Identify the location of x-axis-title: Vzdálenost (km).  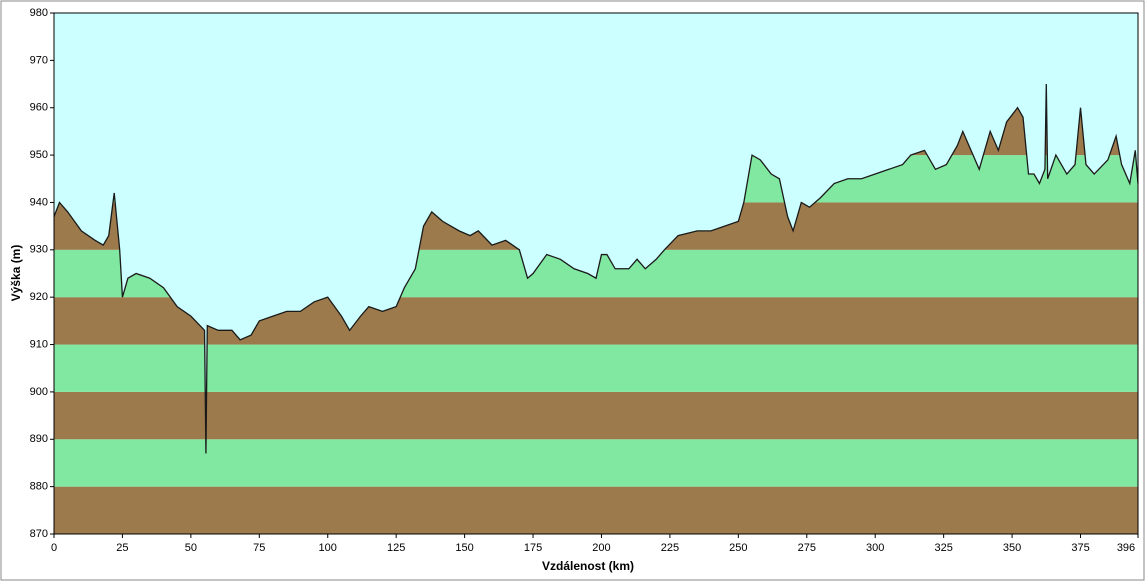
(588, 566).